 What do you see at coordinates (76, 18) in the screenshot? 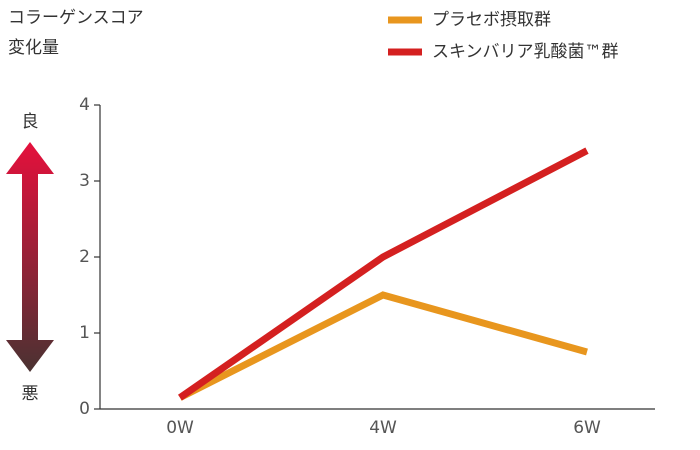
I see `chart-title: コラーゲンスコア` at bounding box center [76, 18].